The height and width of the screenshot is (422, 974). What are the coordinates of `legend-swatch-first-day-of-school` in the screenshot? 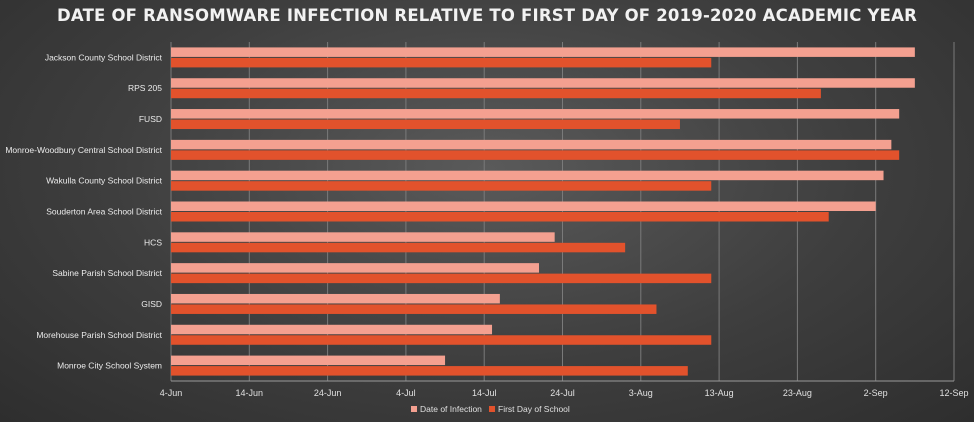 It's located at (492, 409).